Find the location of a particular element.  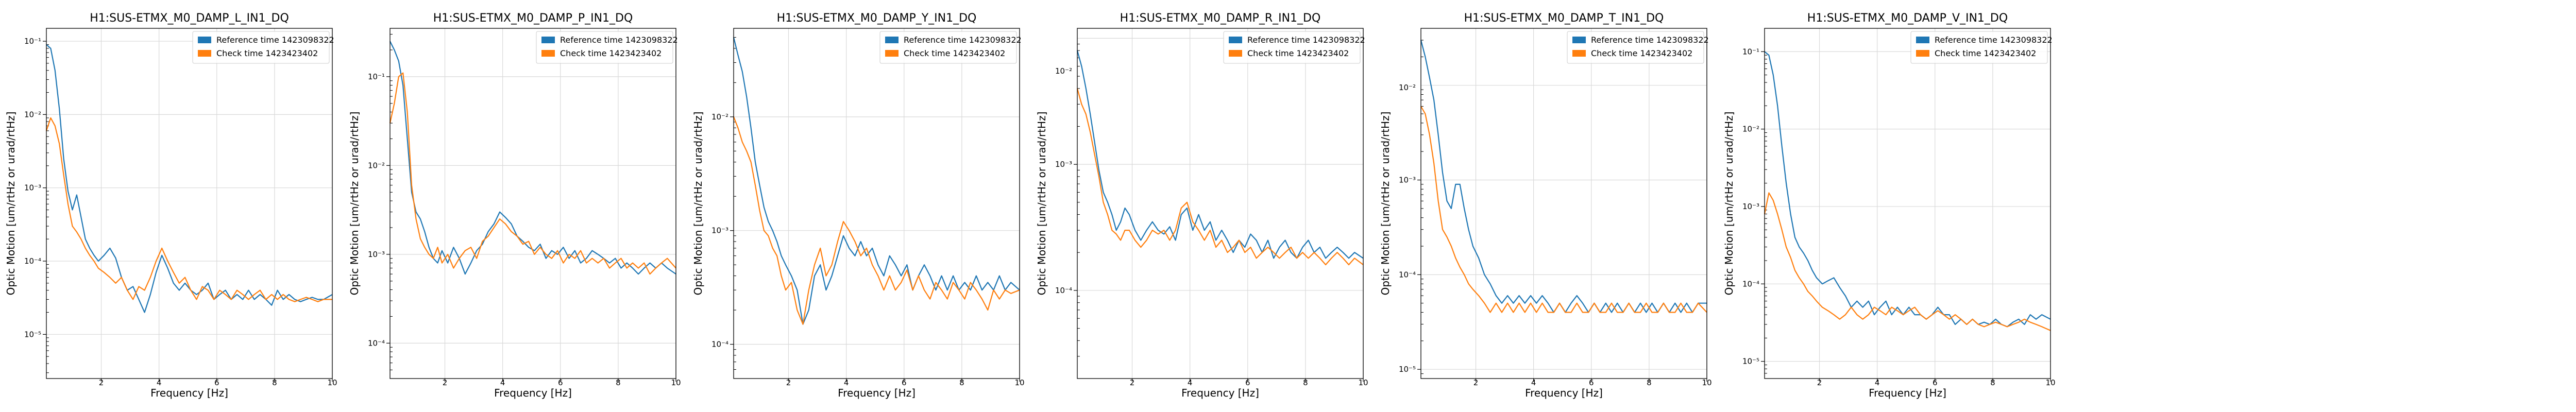

gridlines is located at coordinates (1908, 203).